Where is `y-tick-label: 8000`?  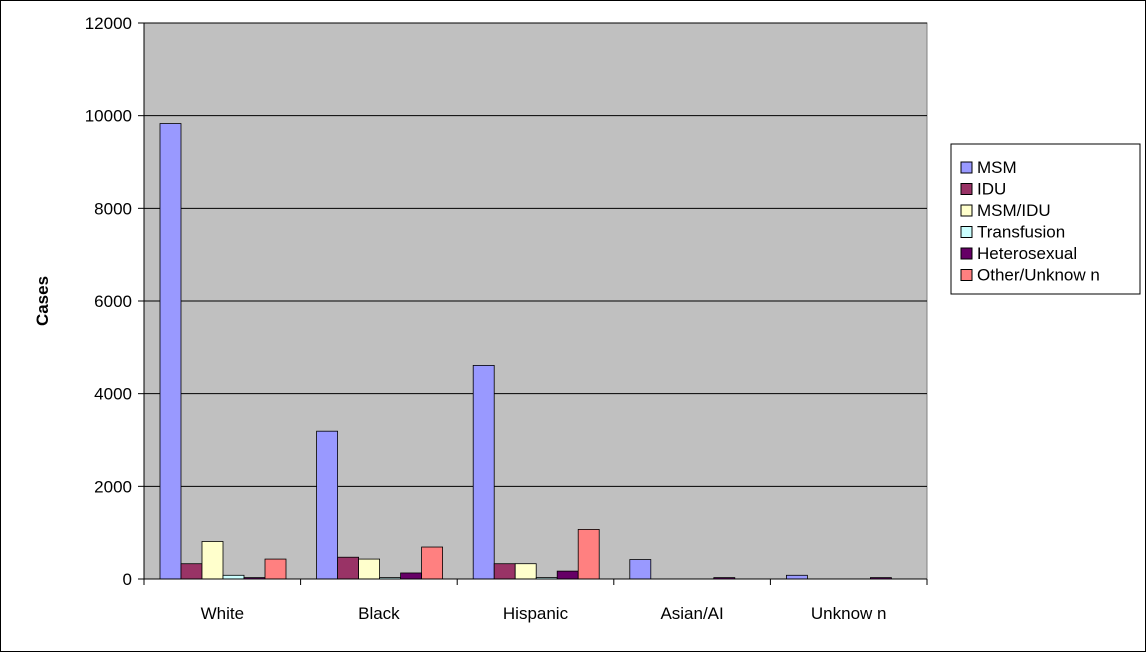 y-tick-label: 8000 is located at coordinates (113, 208).